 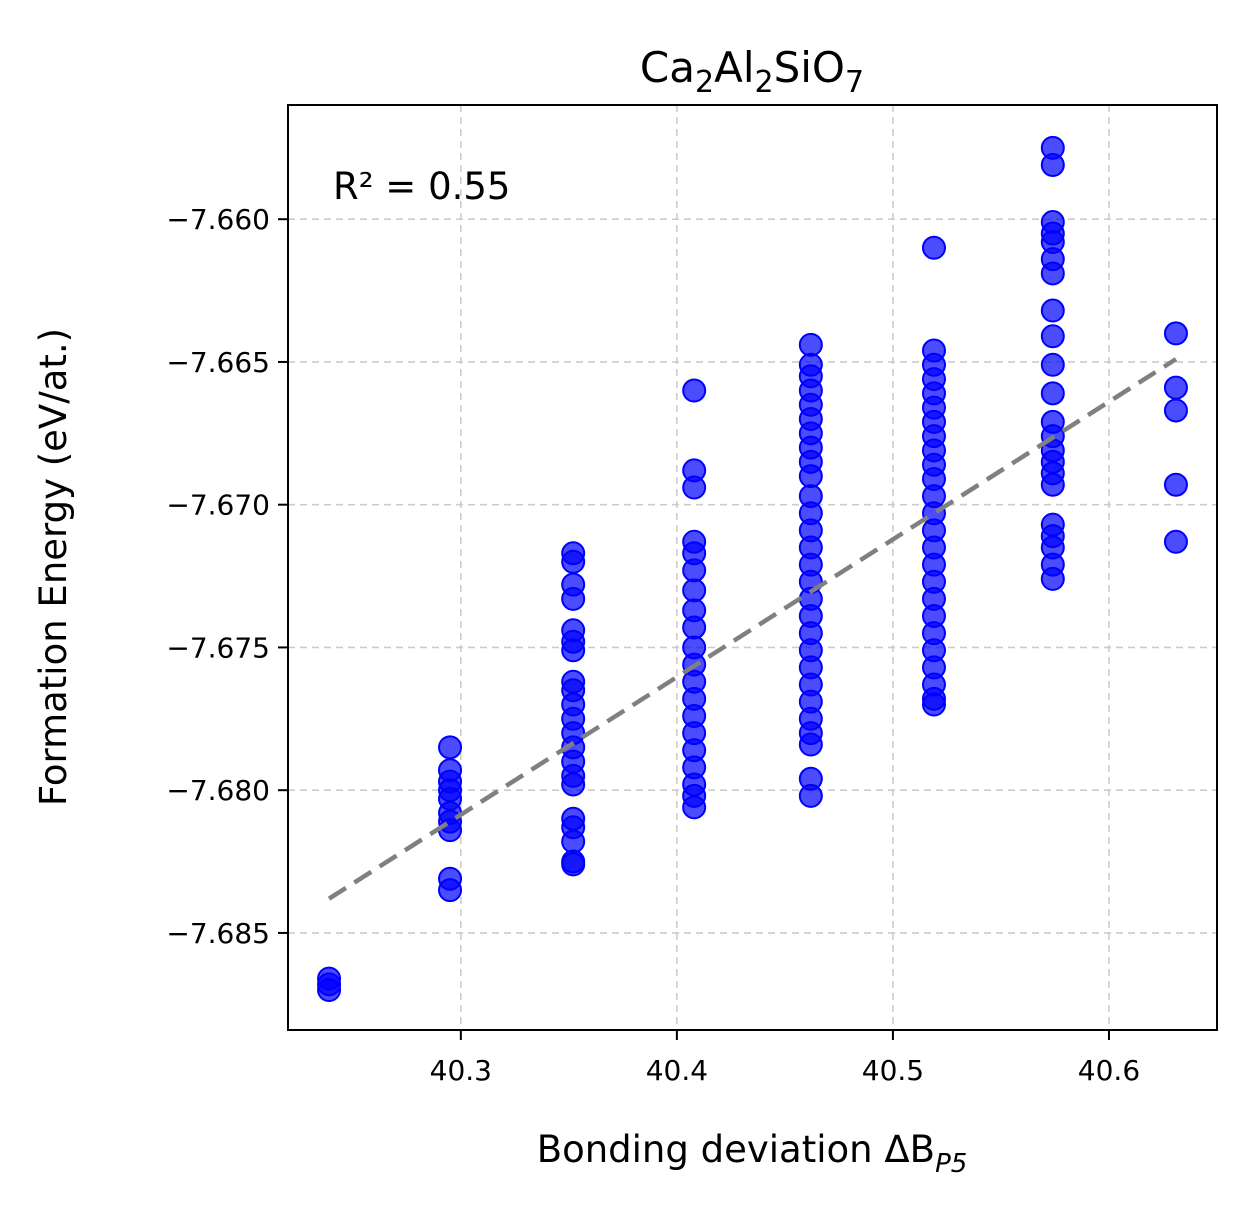 I want to click on x-axis-label: Bonding deviation ΔBP5, so click(x=752, y=1153).